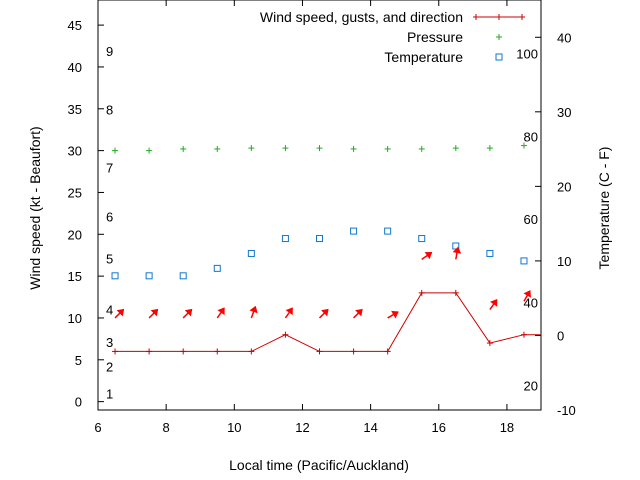 Image resolution: width=640 pixels, height=480 pixels. What do you see at coordinates (109, 366) in the screenshot?
I see `beaufort-label: 2` at bounding box center [109, 366].